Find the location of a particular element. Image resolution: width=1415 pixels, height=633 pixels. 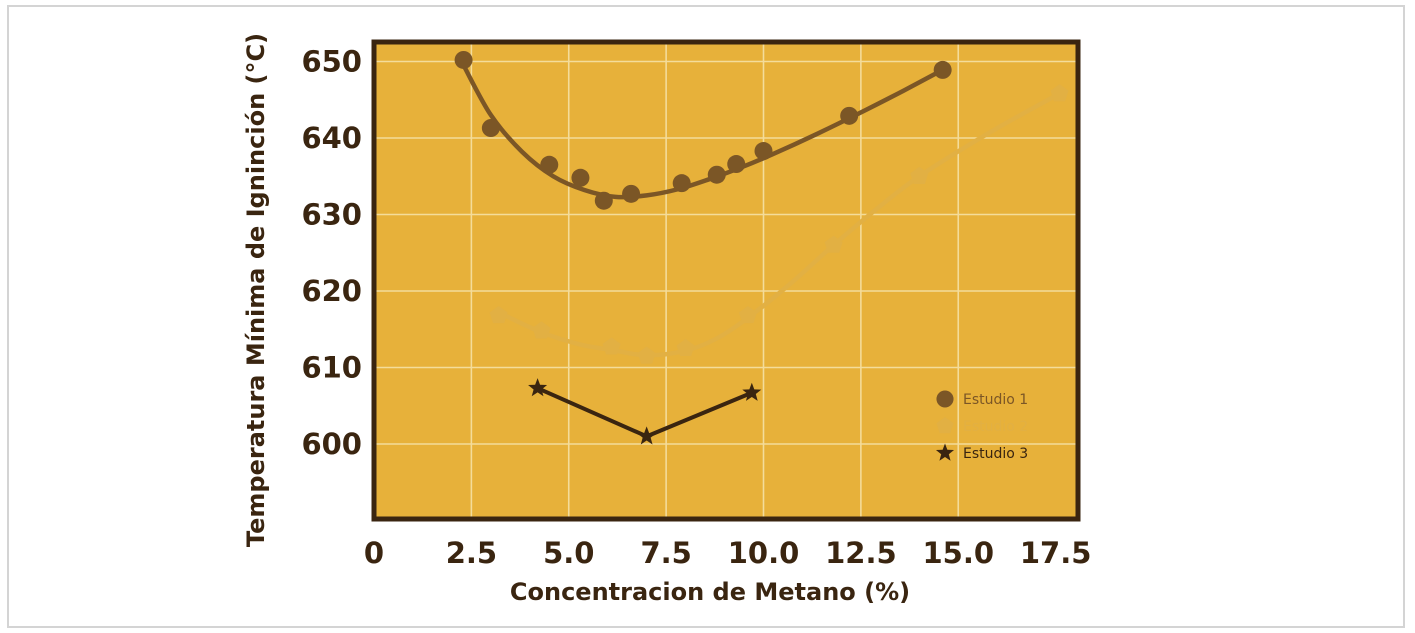

x-tick-label: 12.5 is located at coordinates (861, 553).